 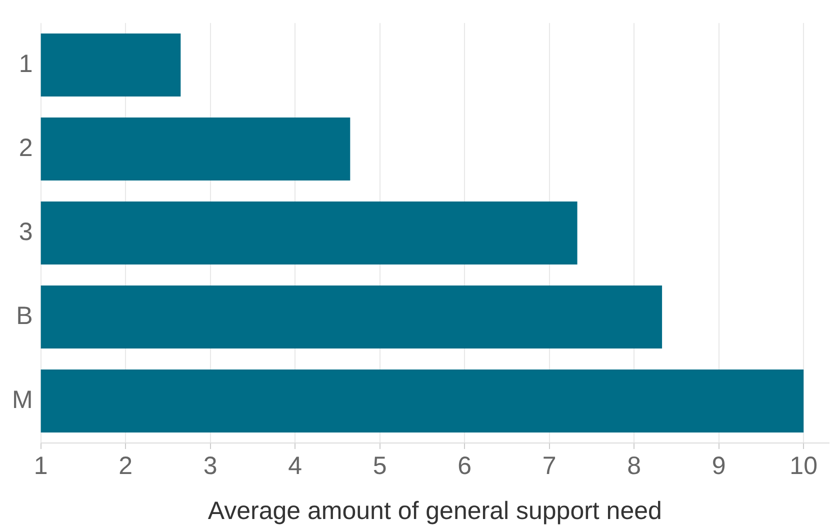 I want to click on y-tick-label: 1, so click(x=25, y=64).